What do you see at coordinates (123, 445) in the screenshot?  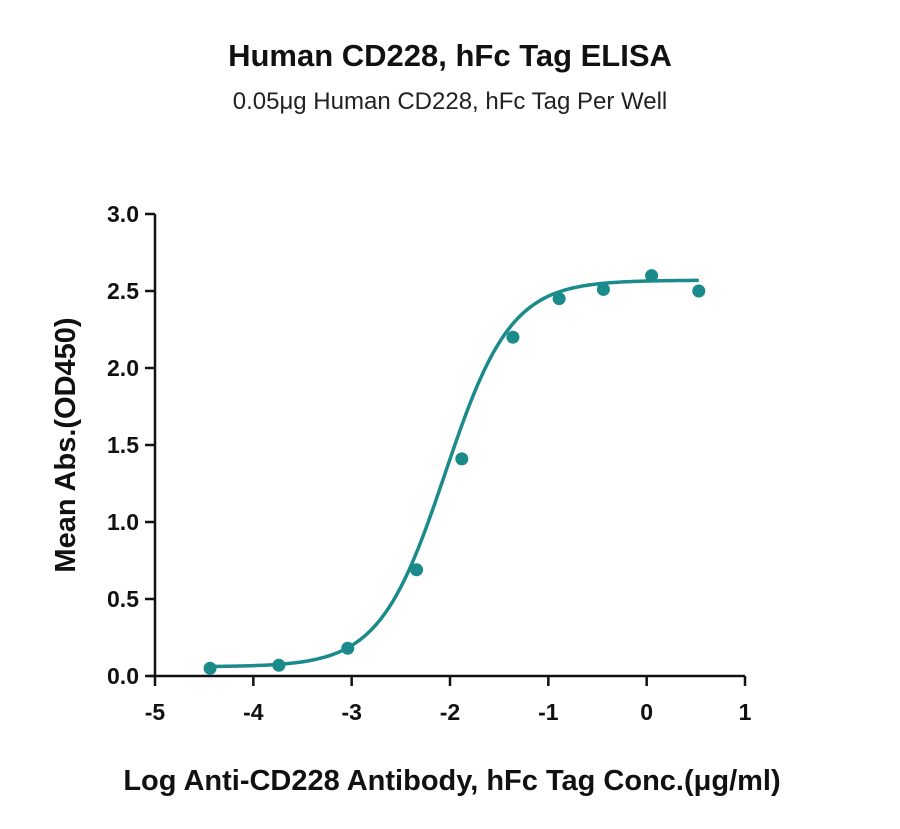 I see `y-tick-label: 1.5` at bounding box center [123, 445].